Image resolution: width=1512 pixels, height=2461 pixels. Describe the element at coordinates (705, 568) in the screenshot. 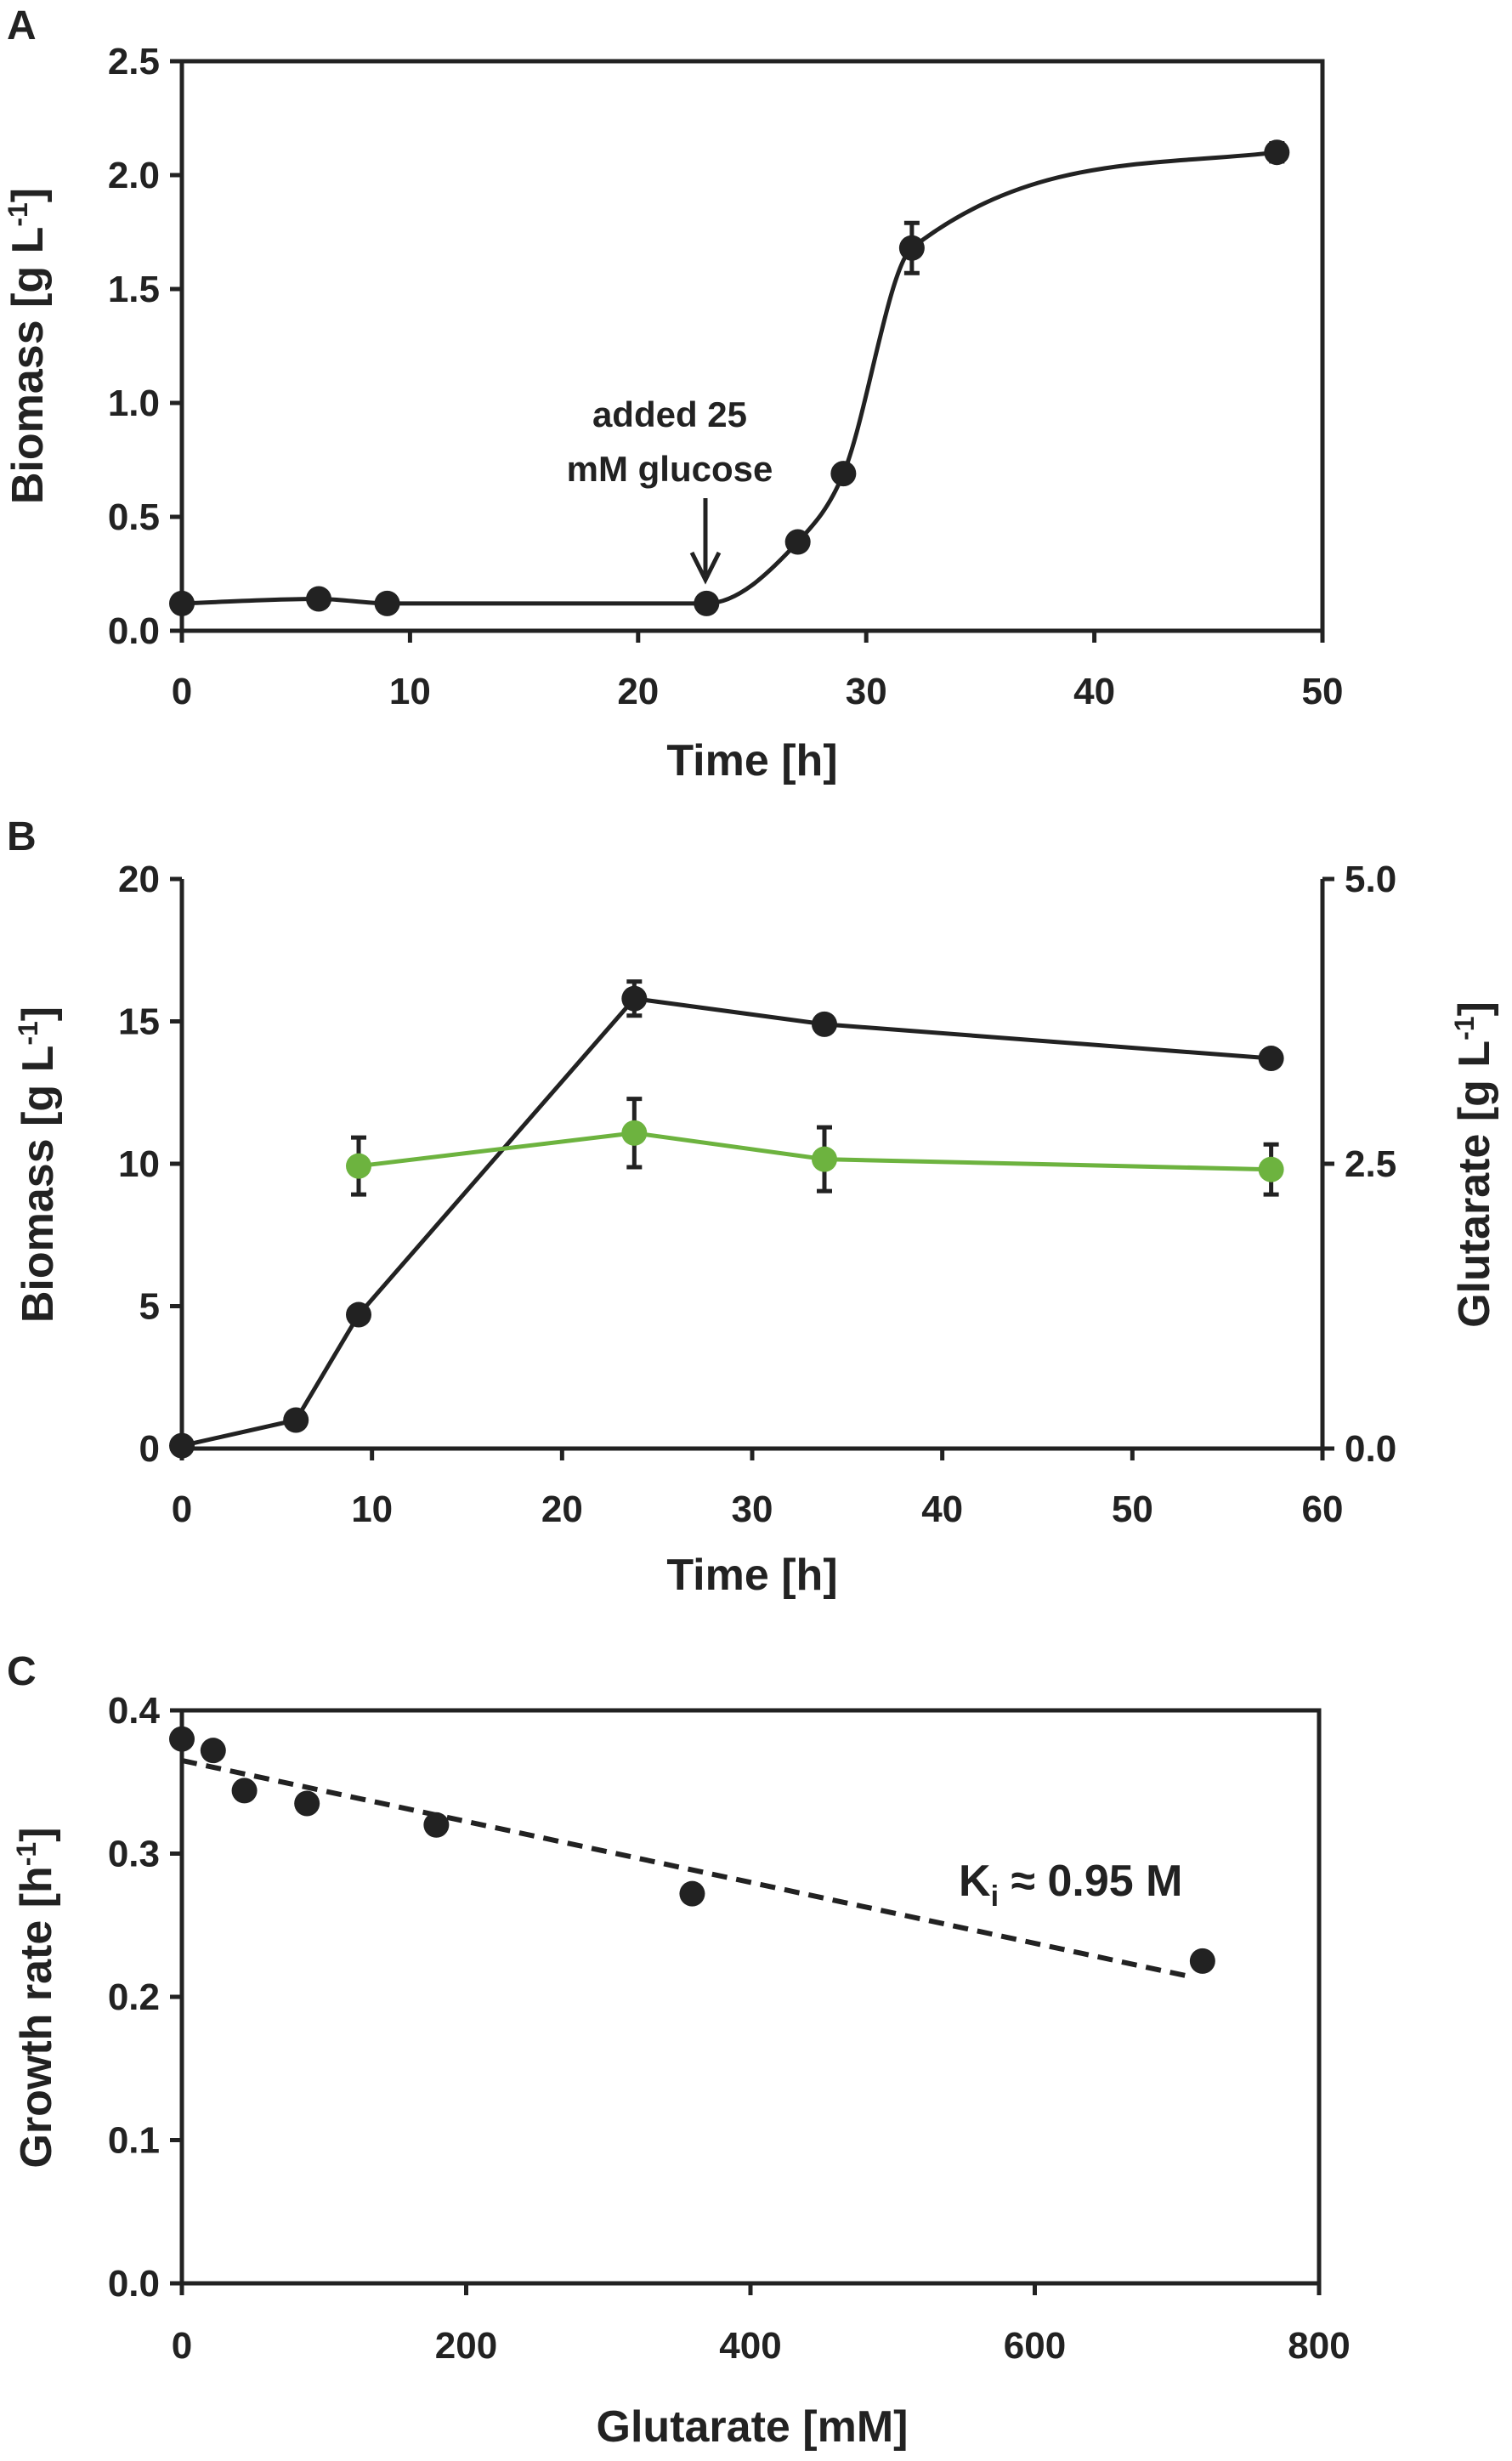

I see `annotation-arrow-head` at that location.